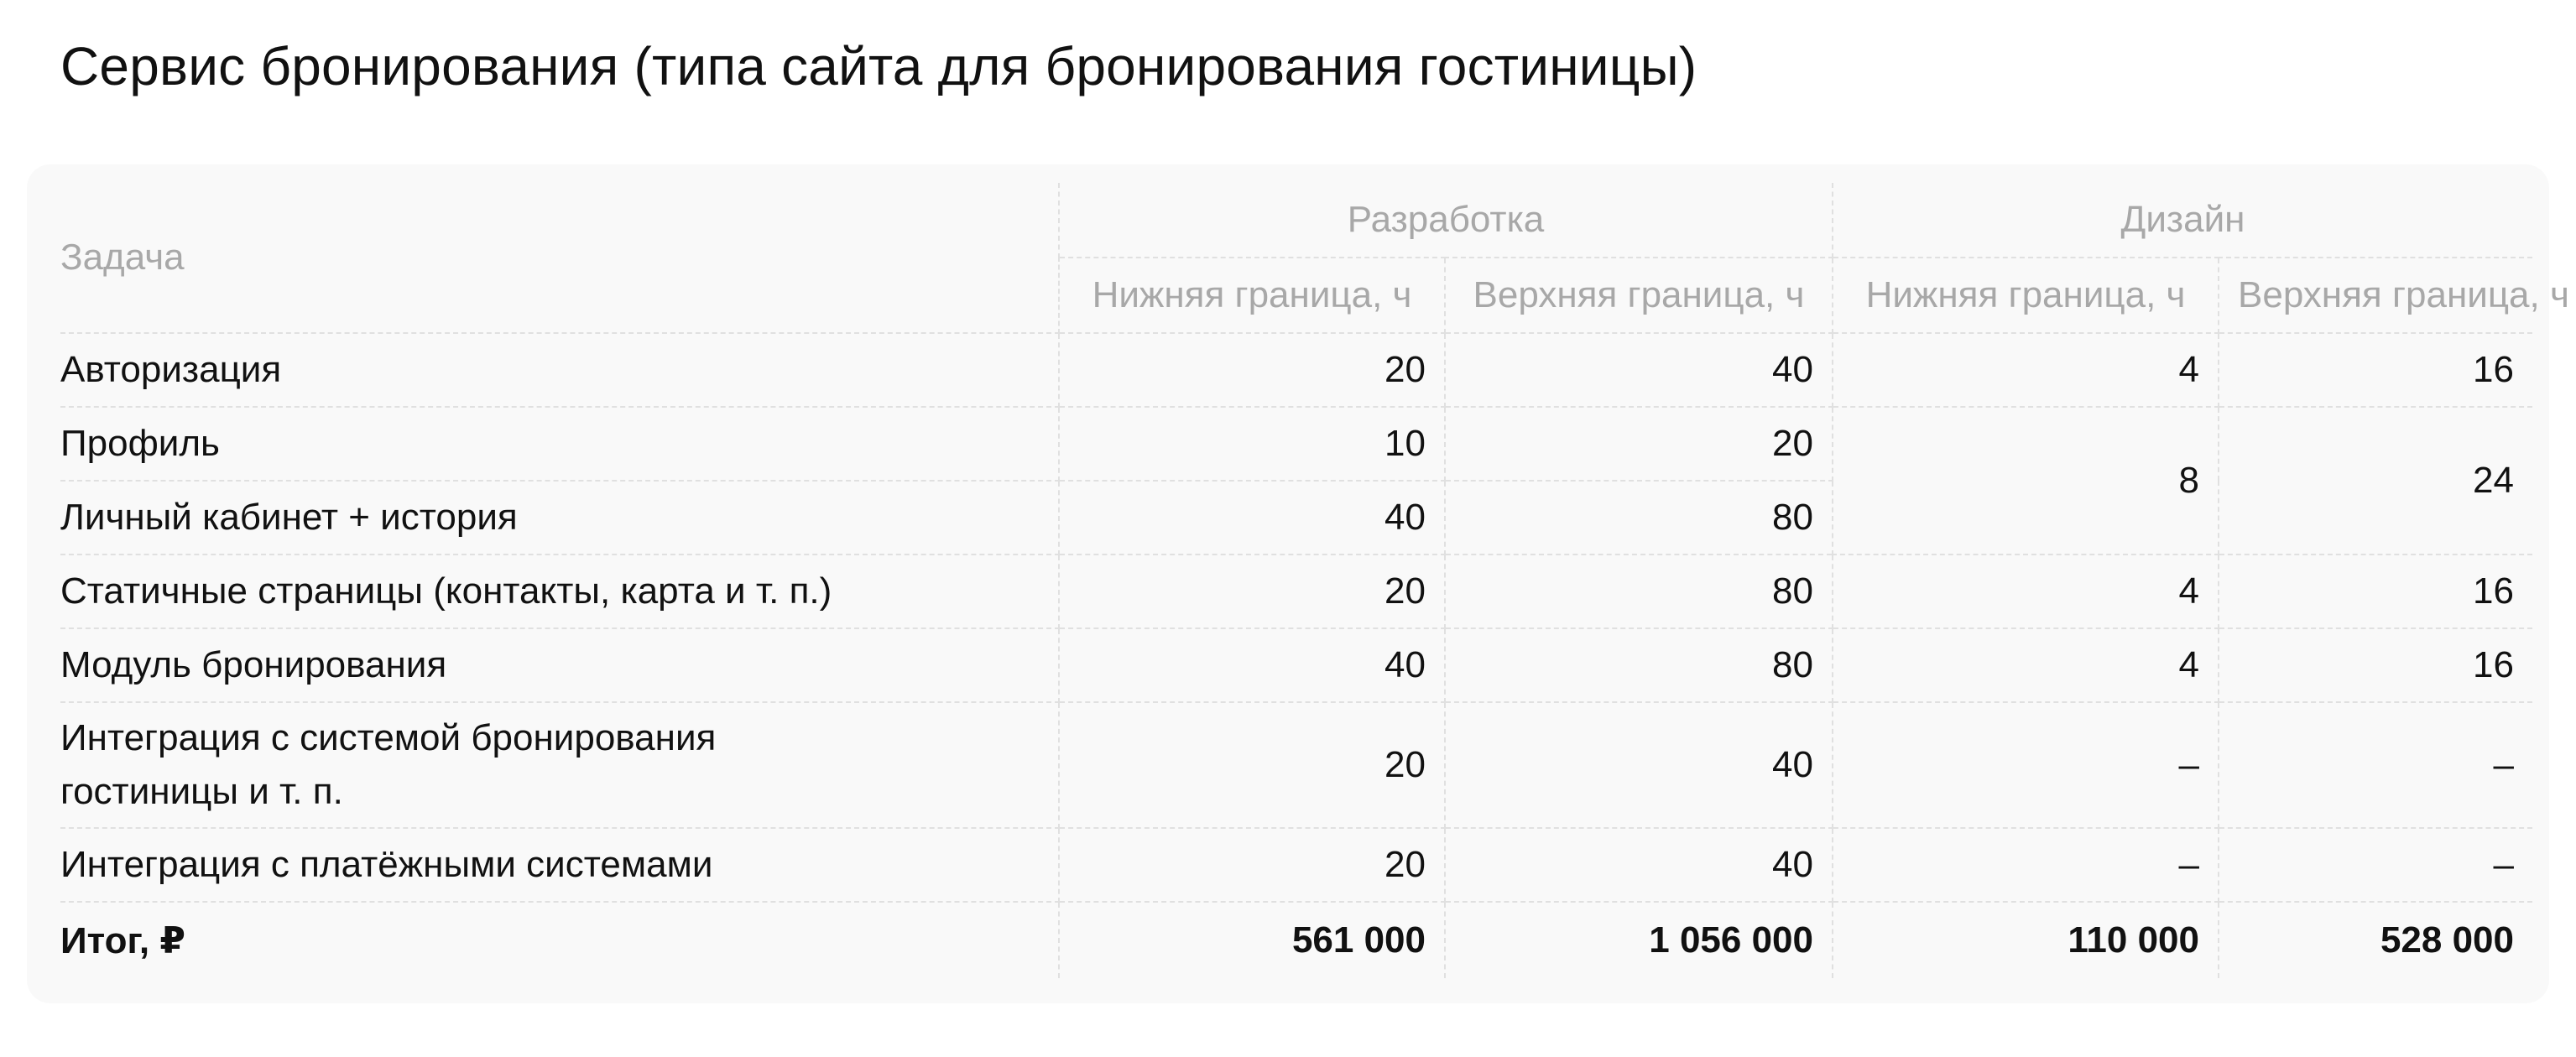 Image resolution: width=2576 pixels, height=1057 pixels. Describe the element at coordinates (2025, 481) in the screenshot. I see `design-low-value: 8` at that location.